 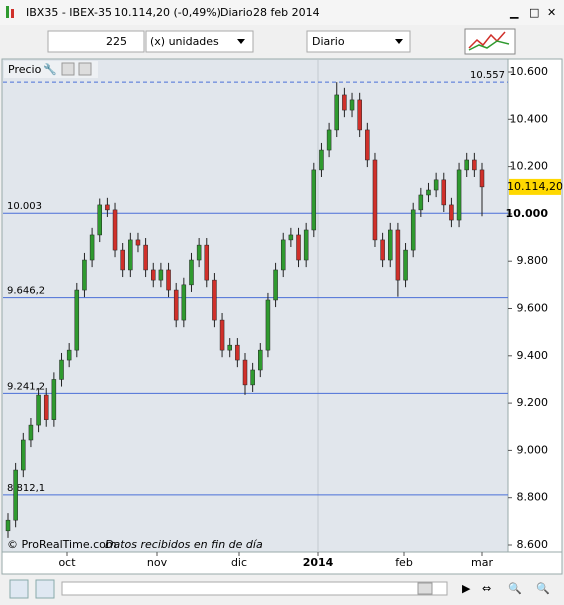 What do you see at coordinates (358, 41) in the screenshot?
I see `timeframe-select` at bounding box center [358, 41].